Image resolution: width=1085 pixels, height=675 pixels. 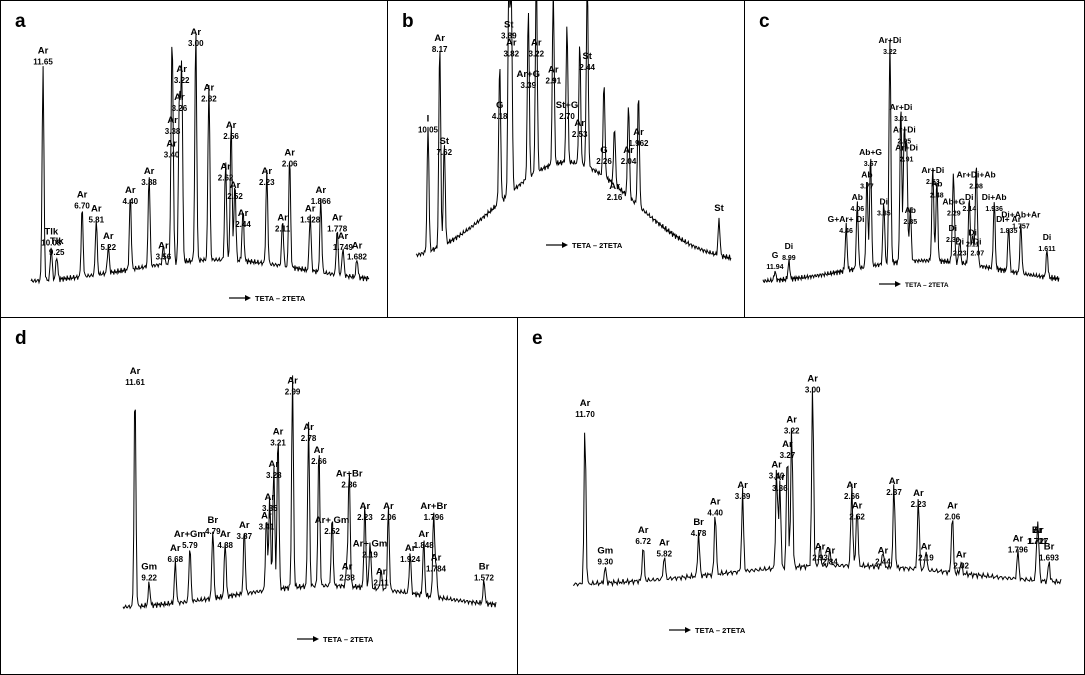 What do you see at coordinates (780, 488) in the screenshot?
I see `peak-d-spacing-label: 3.36` at bounding box center [780, 488].